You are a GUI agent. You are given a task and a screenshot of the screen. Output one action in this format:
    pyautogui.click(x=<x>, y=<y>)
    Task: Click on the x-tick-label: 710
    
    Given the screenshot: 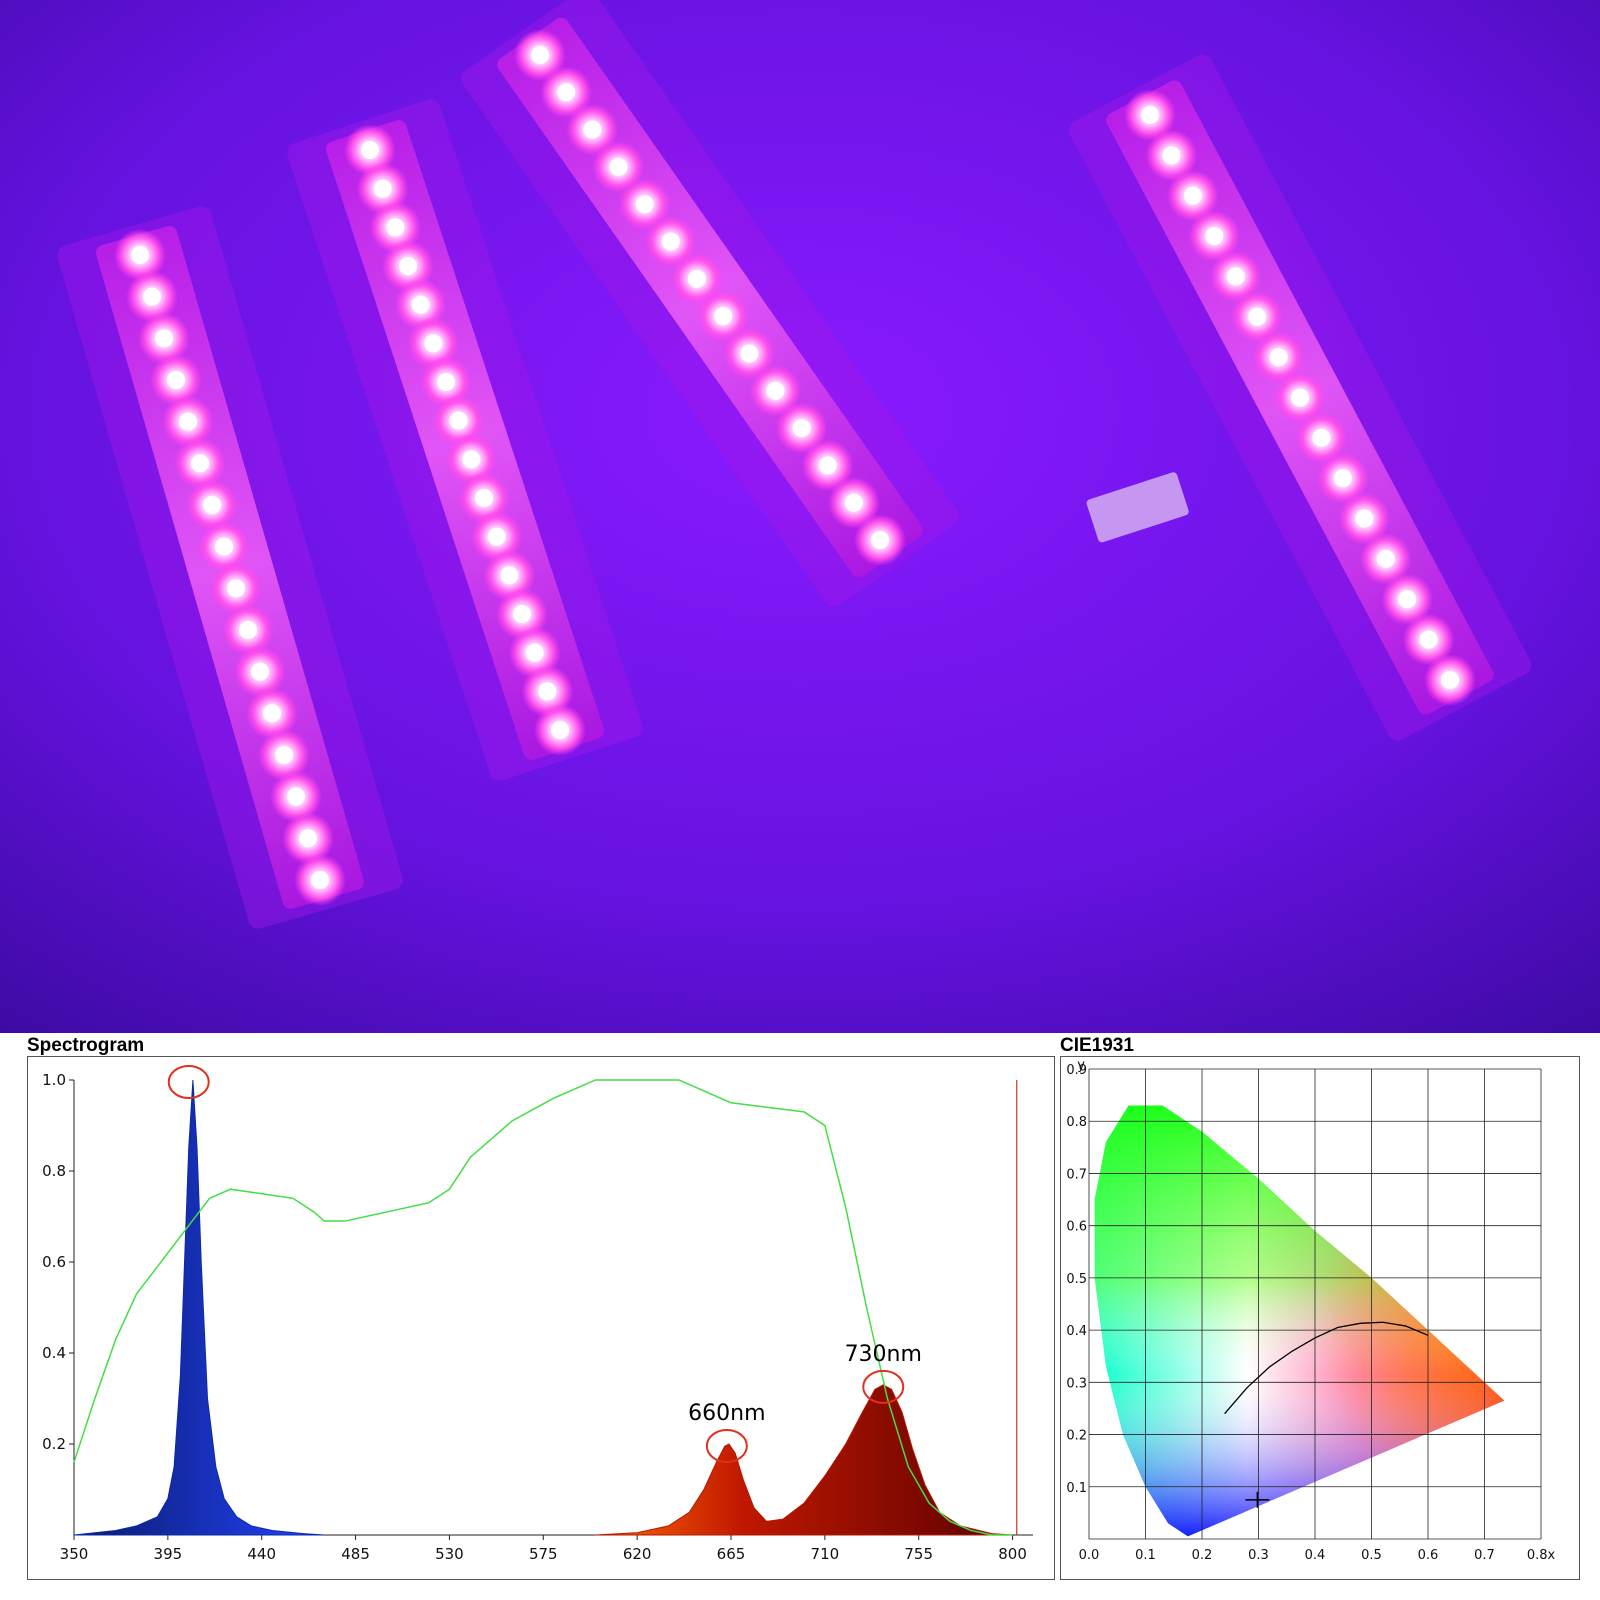 What is the action you would take?
    pyautogui.click(x=825, y=1554)
    